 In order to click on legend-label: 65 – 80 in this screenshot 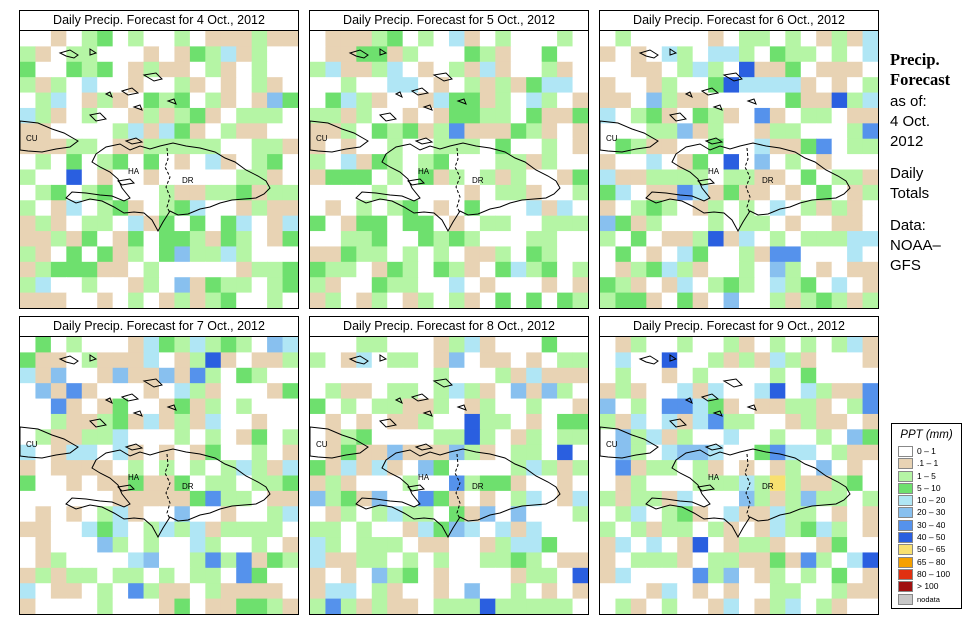, I will do `click(931, 561)`.